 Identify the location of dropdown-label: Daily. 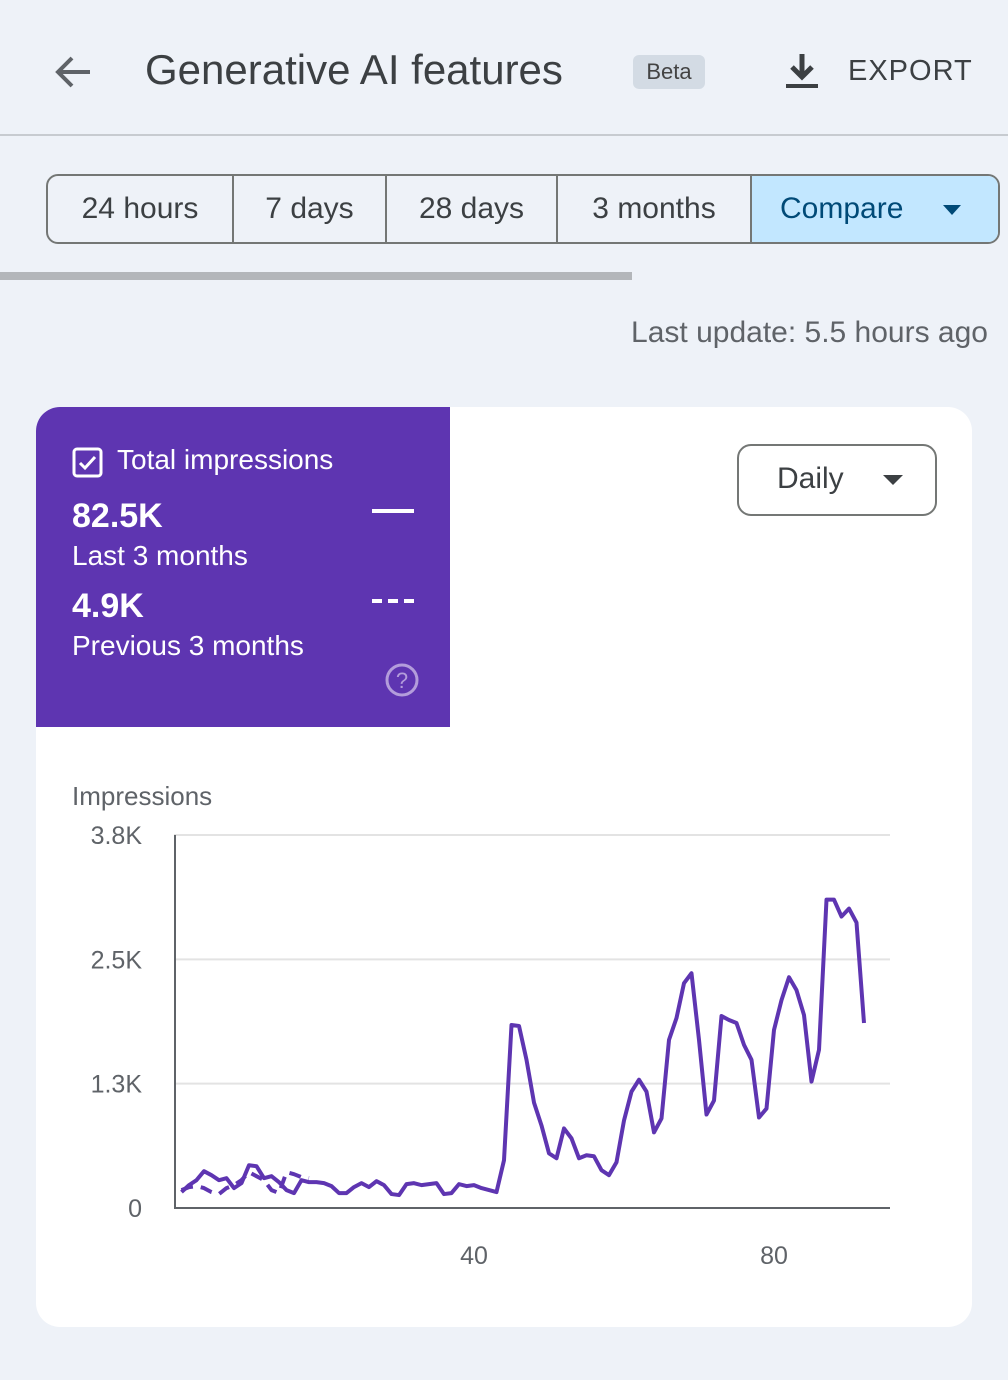
(810, 478).